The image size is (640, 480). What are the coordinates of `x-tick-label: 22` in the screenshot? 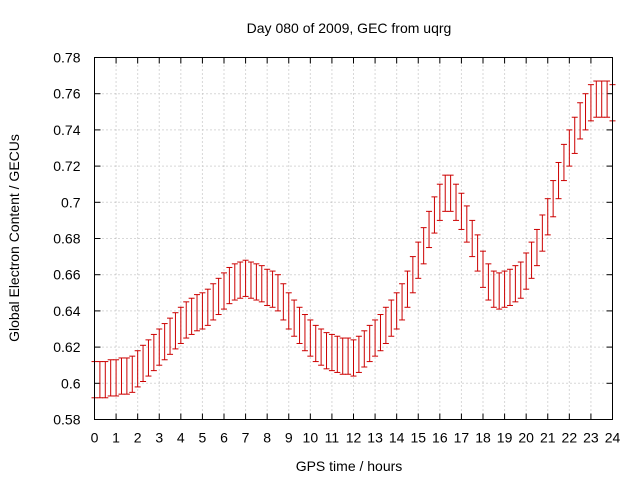 It's located at (570, 438).